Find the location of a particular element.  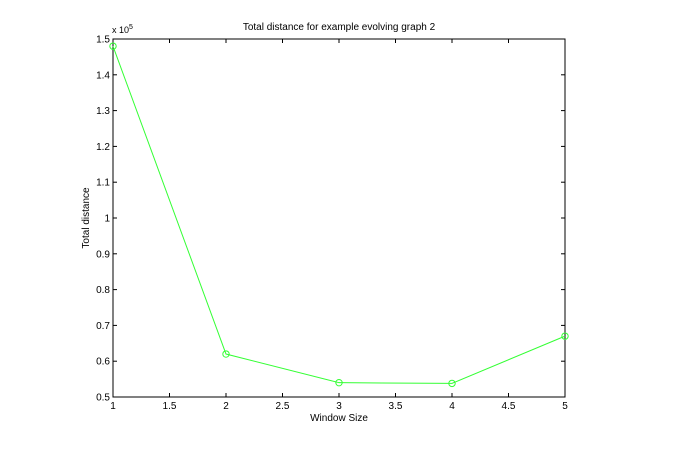

x-tick-label: 1 is located at coordinates (113, 406).